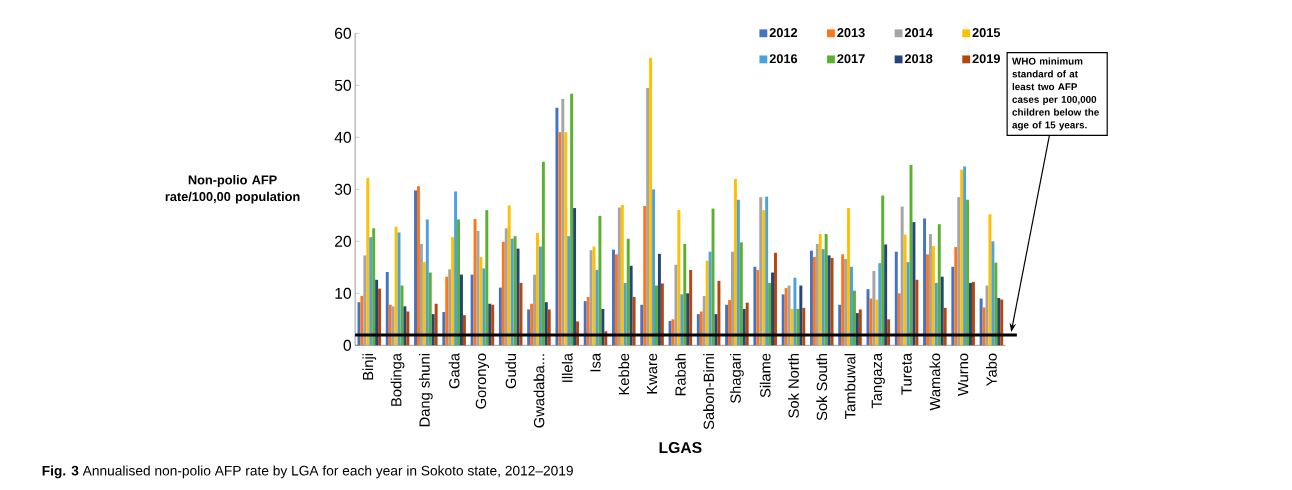 The image size is (1292, 490). Describe the element at coordinates (918, 33) in the screenshot. I see `legend-label: 2014` at that location.